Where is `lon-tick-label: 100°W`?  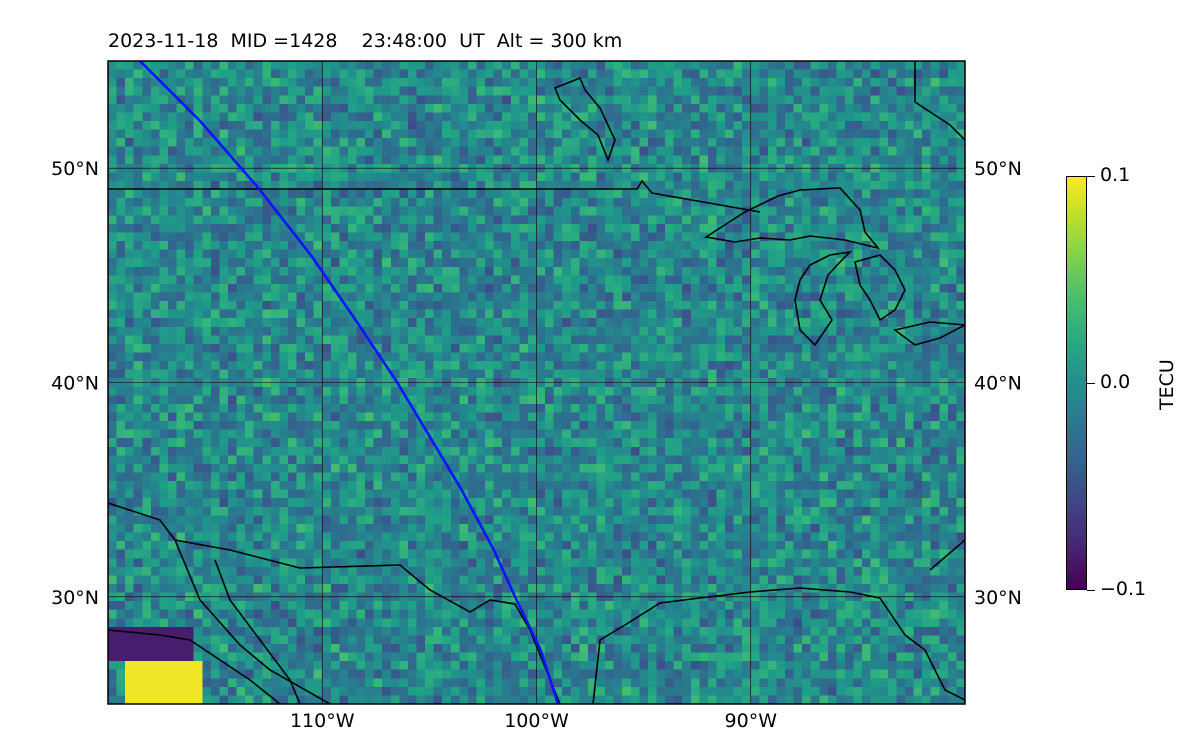
lon-tick-label: 100°W is located at coordinates (536, 721).